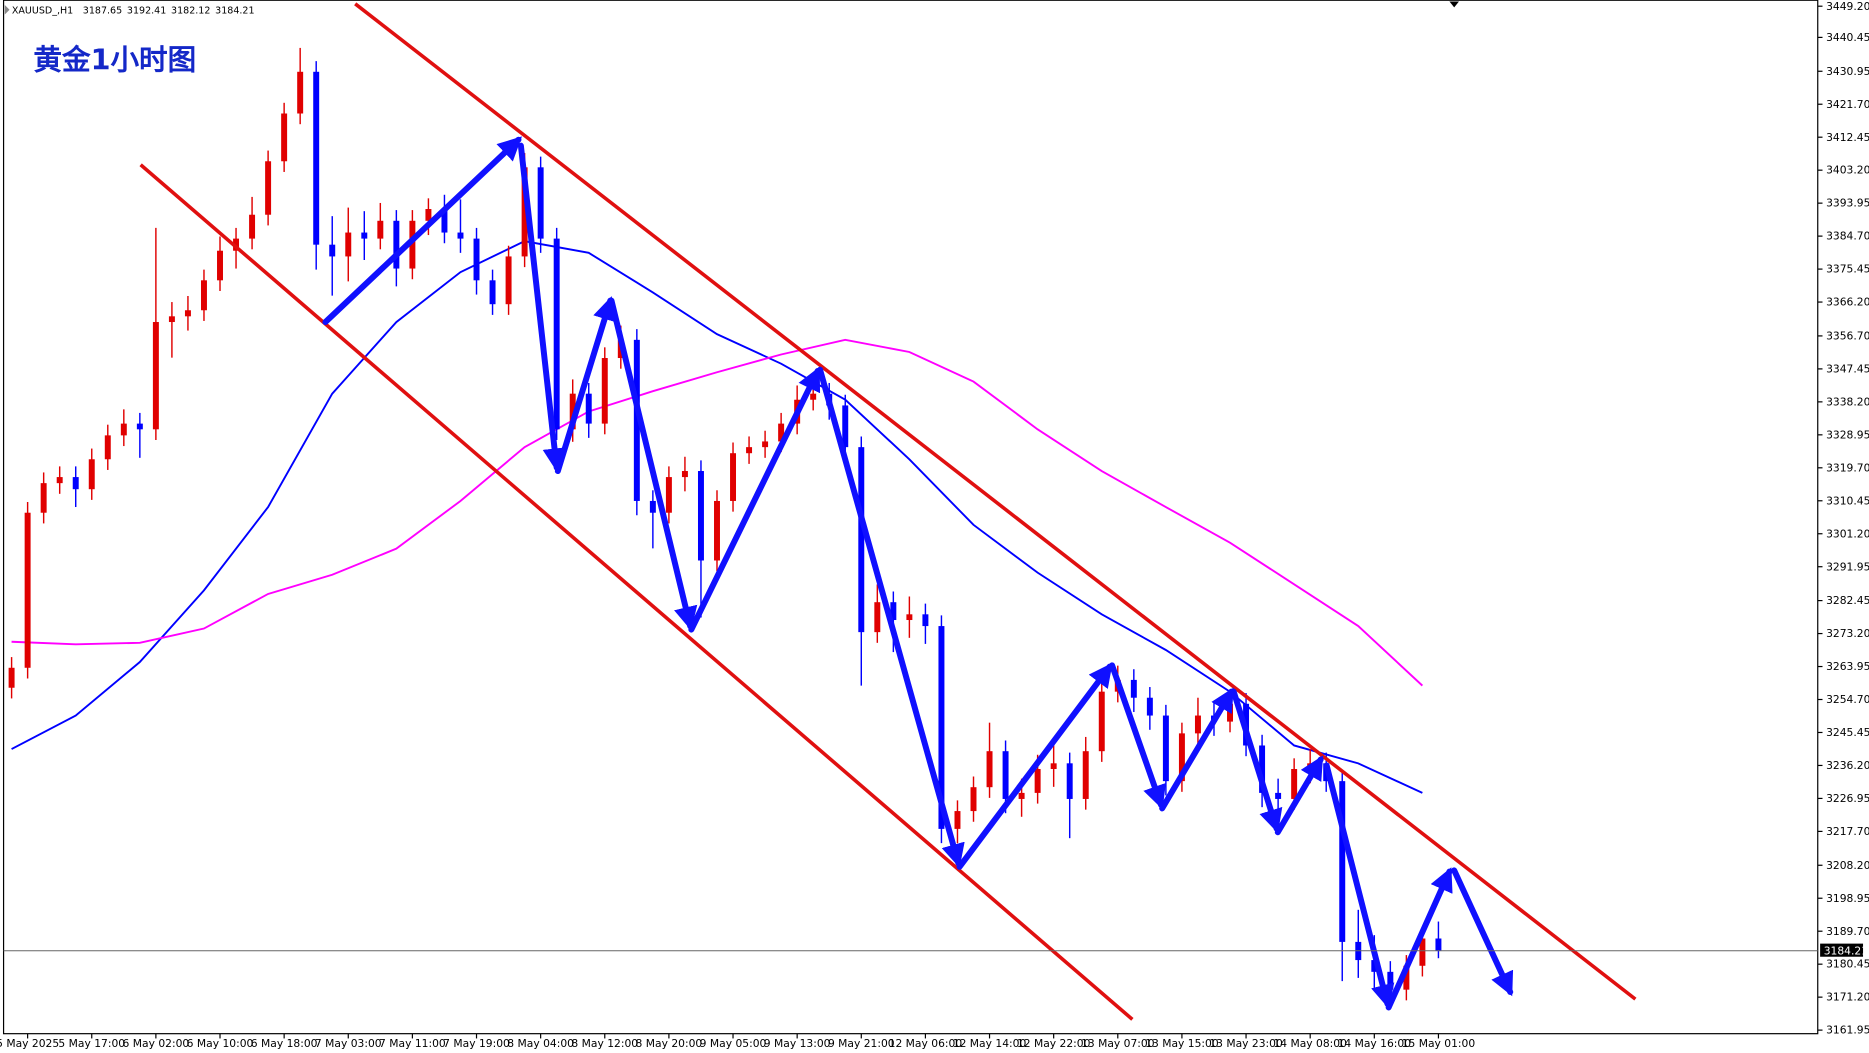 The width and height of the screenshot is (1869, 1053). Describe the element at coordinates (1118, 1043) in the screenshot. I see `x-tick-label: 13 May 07:00` at that location.